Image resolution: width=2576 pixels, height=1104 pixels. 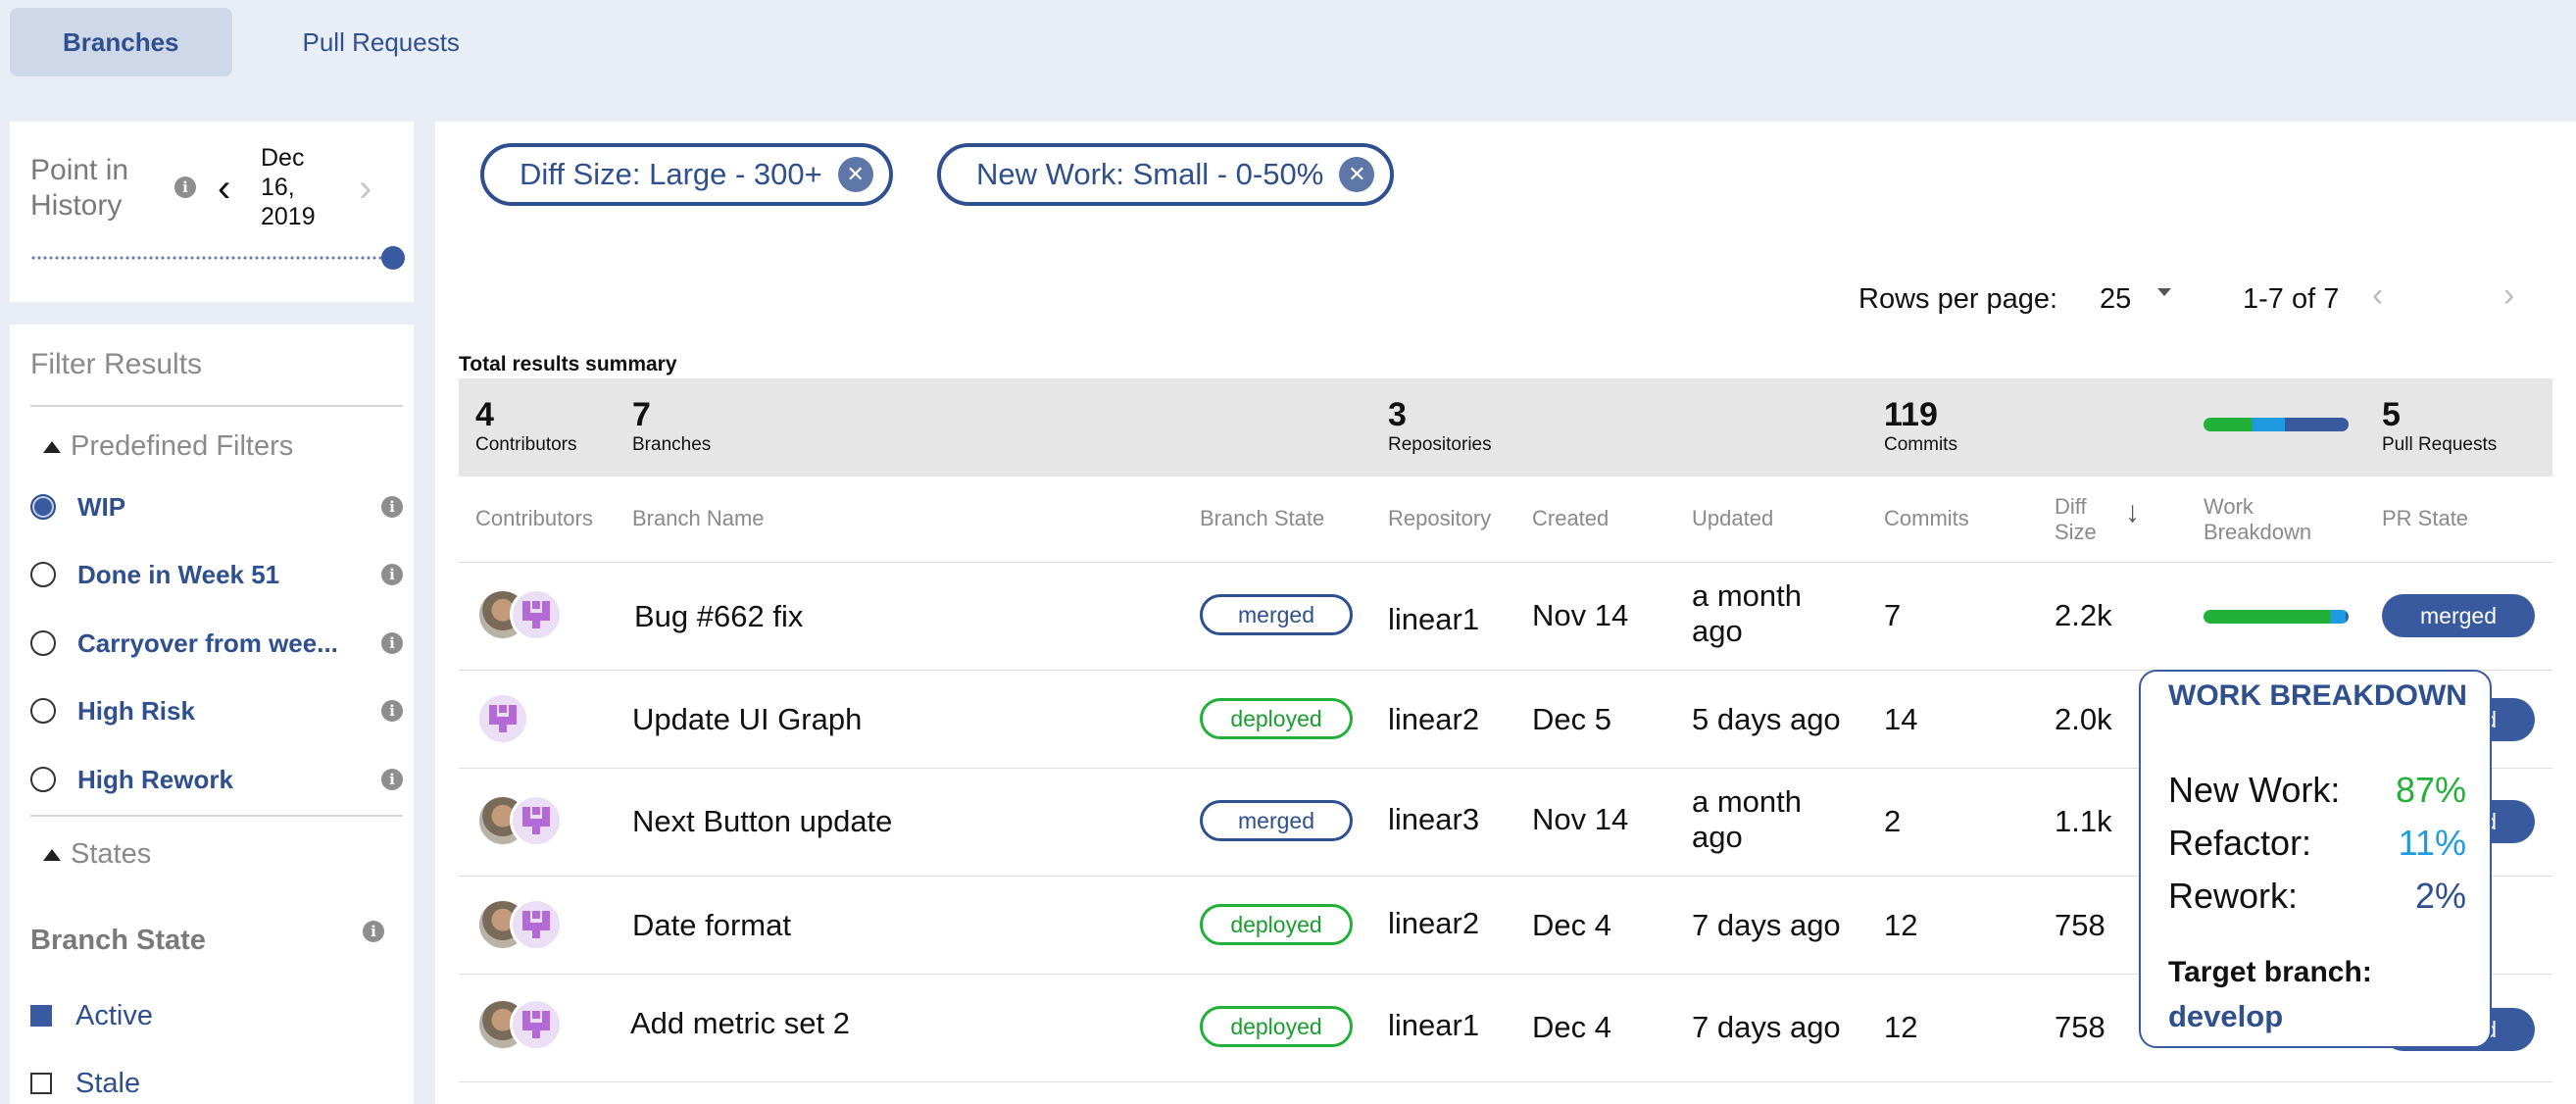 What do you see at coordinates (1434, 719) in the screenshot?
I see `repository: linear2` at bounding box center [1434, 719].